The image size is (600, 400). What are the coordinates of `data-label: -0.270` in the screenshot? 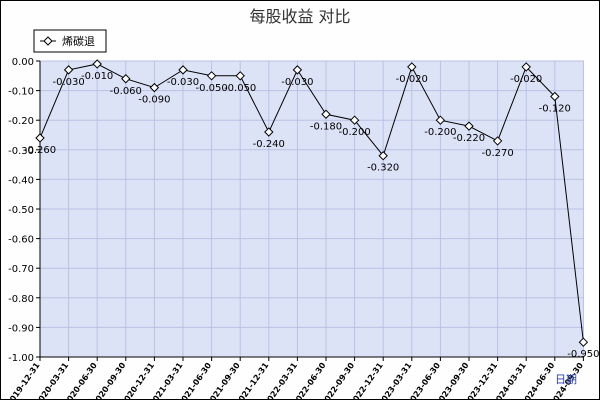 It's located at (497, 153).